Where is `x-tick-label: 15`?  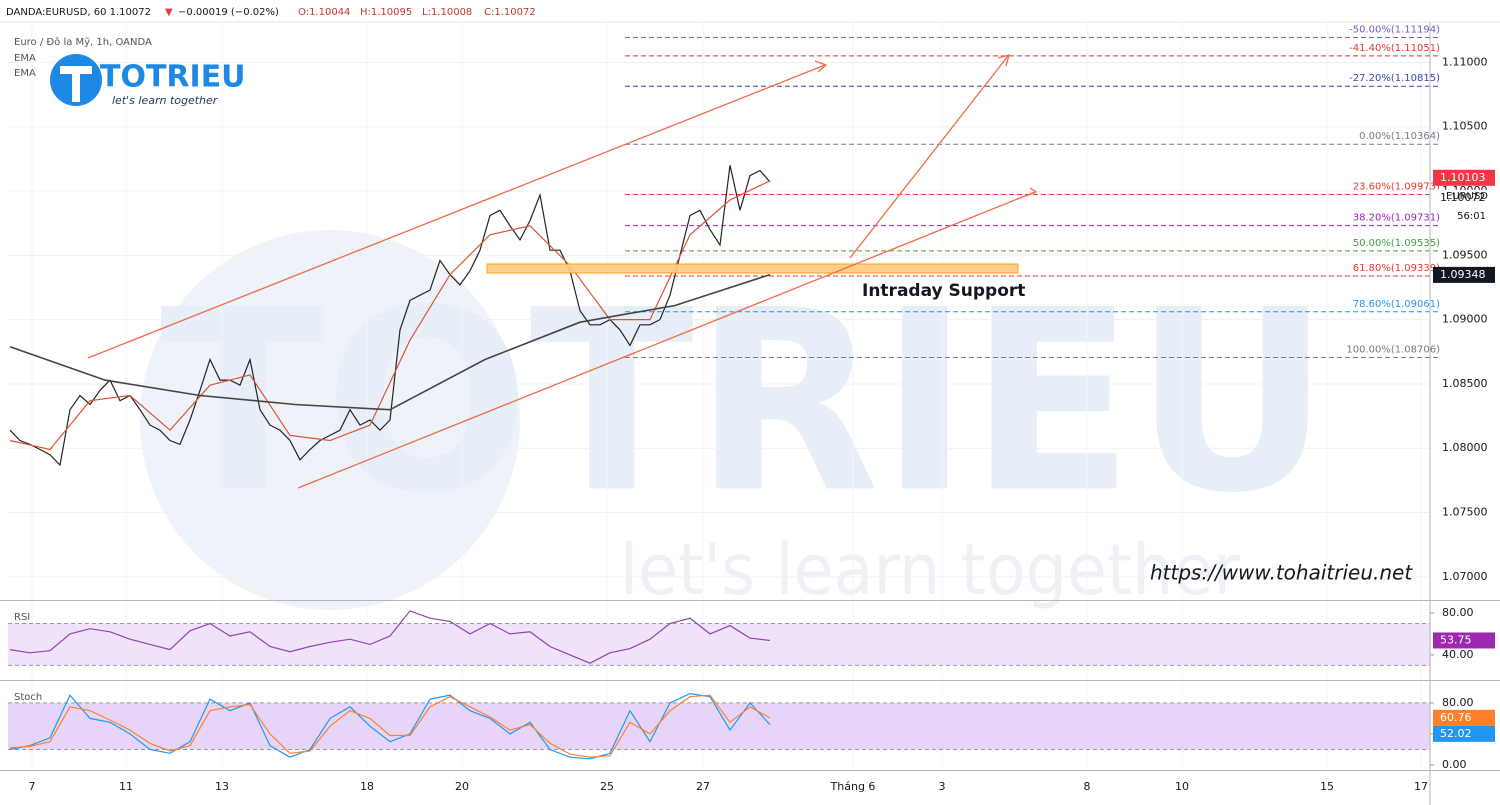 x-tick-label: 15 is located at coordinates (1327, 786).